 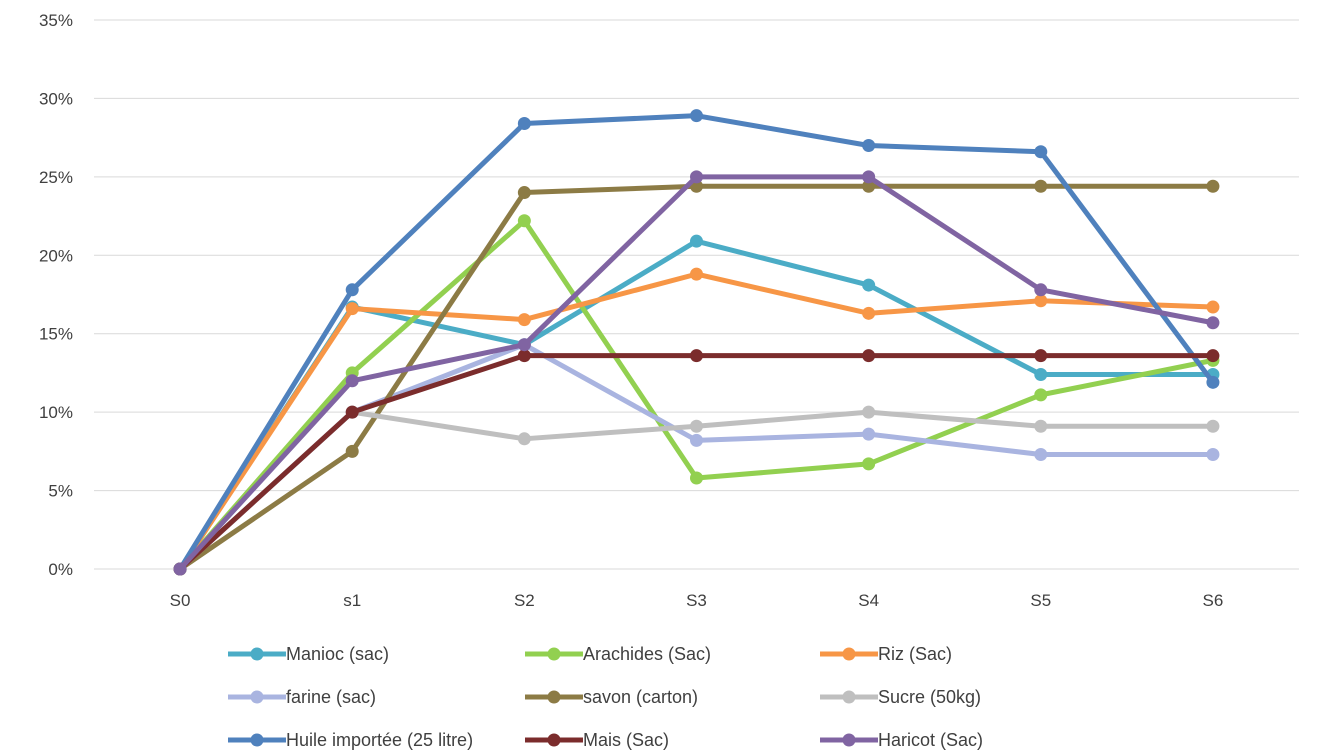 I want to click on legend-label: Huile importée (25 litre), so click(x=379, y=740).